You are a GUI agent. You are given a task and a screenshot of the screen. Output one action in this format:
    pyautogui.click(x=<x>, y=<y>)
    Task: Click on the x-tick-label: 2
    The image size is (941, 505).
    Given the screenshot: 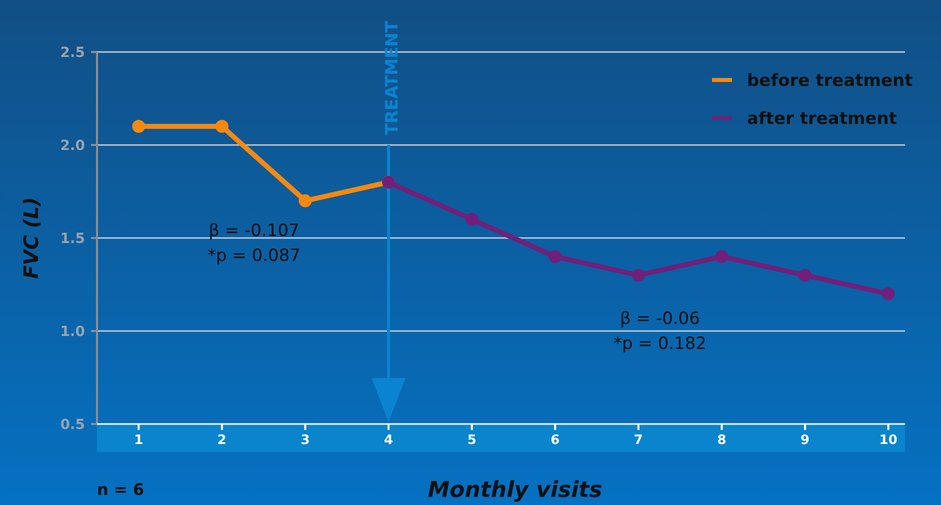 What is the action you would take?
    pyautogui.click(x=221, y=440)
    